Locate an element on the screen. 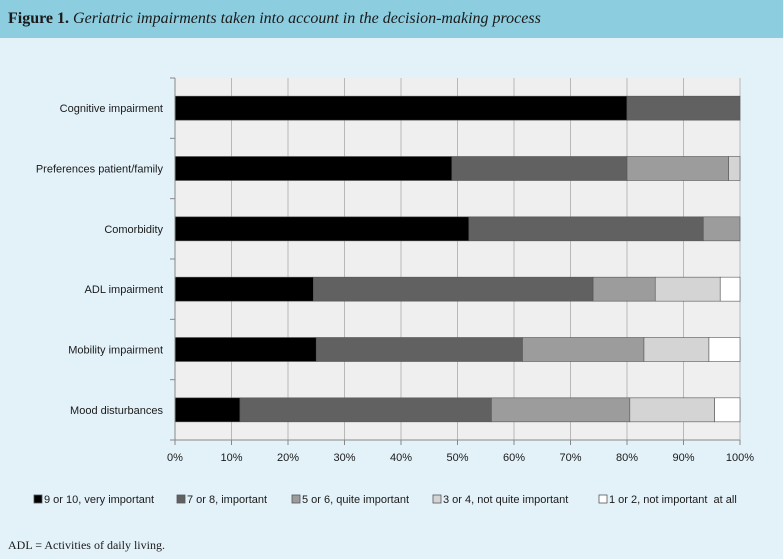 The image size is (783, 559). category-label: Cognitive impairment is located at coordinates (111, 109).